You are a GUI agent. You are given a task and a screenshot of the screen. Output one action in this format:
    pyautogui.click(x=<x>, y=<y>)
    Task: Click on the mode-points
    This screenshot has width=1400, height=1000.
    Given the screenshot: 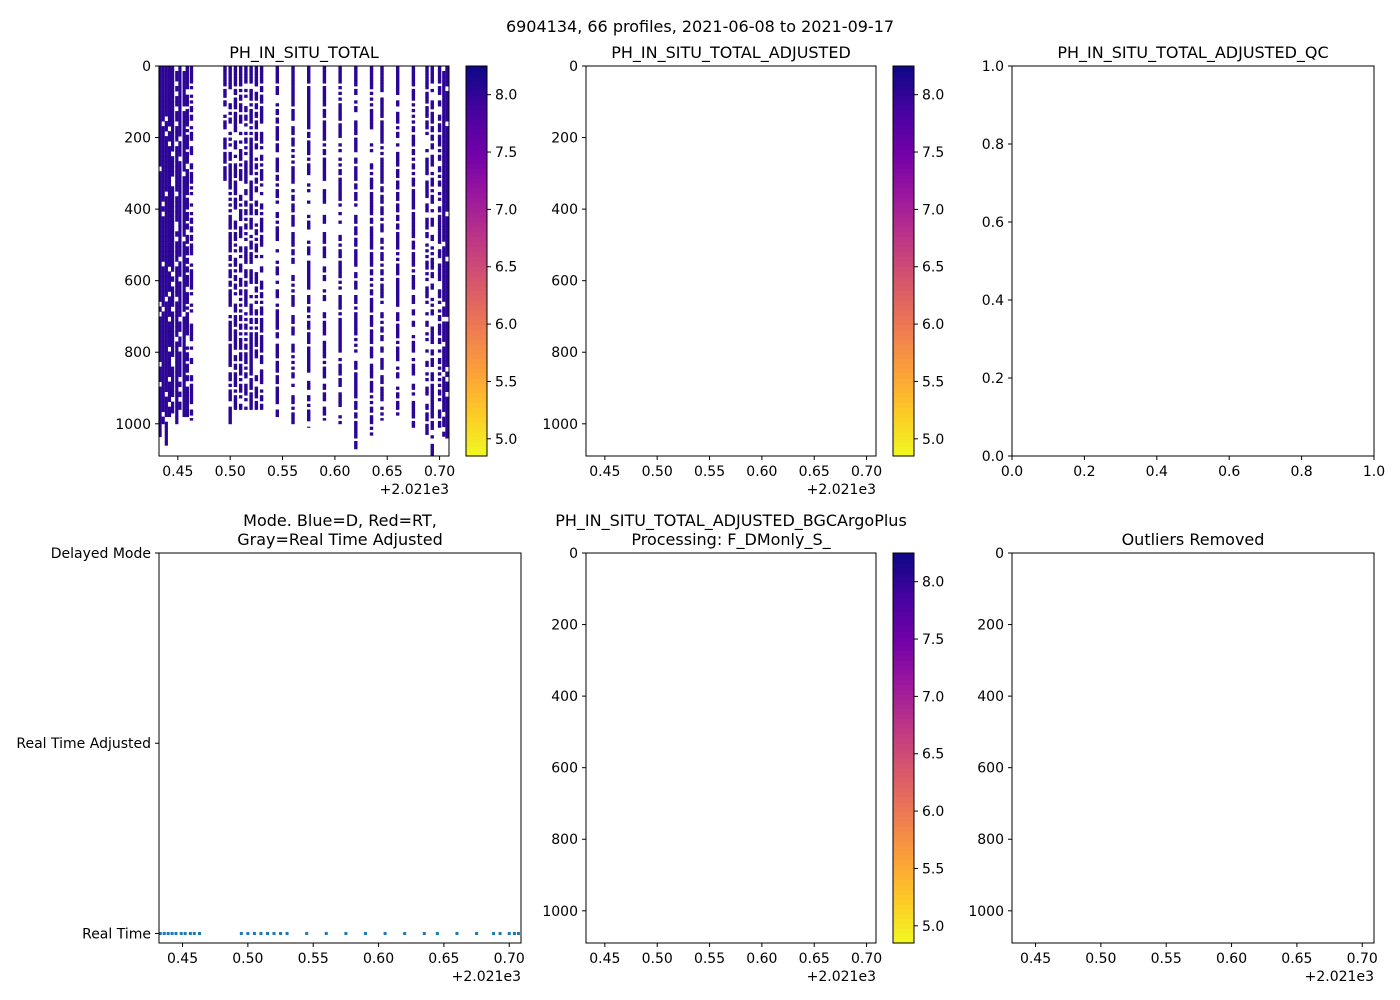 What is the action you would take?
    pyautogui.click(x=339, y=933)
    